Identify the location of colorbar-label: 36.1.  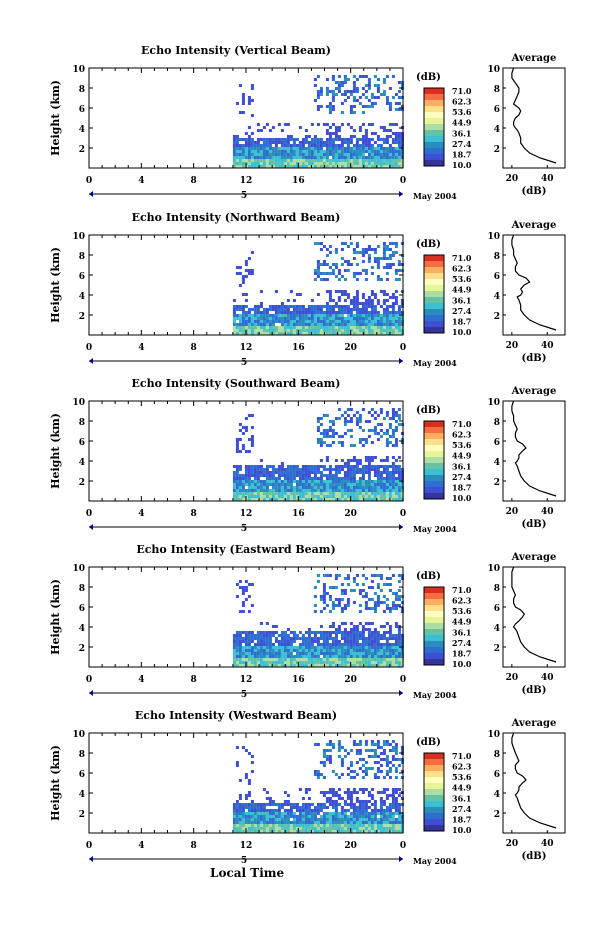
(461, 300).